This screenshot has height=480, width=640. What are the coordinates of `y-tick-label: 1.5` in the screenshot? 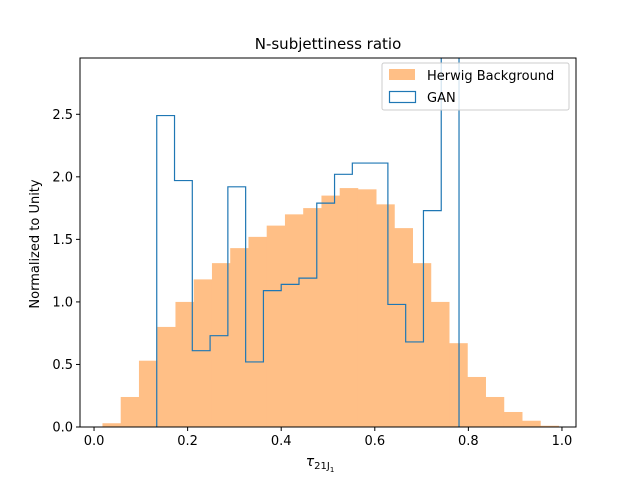 It's located at (62, 240).